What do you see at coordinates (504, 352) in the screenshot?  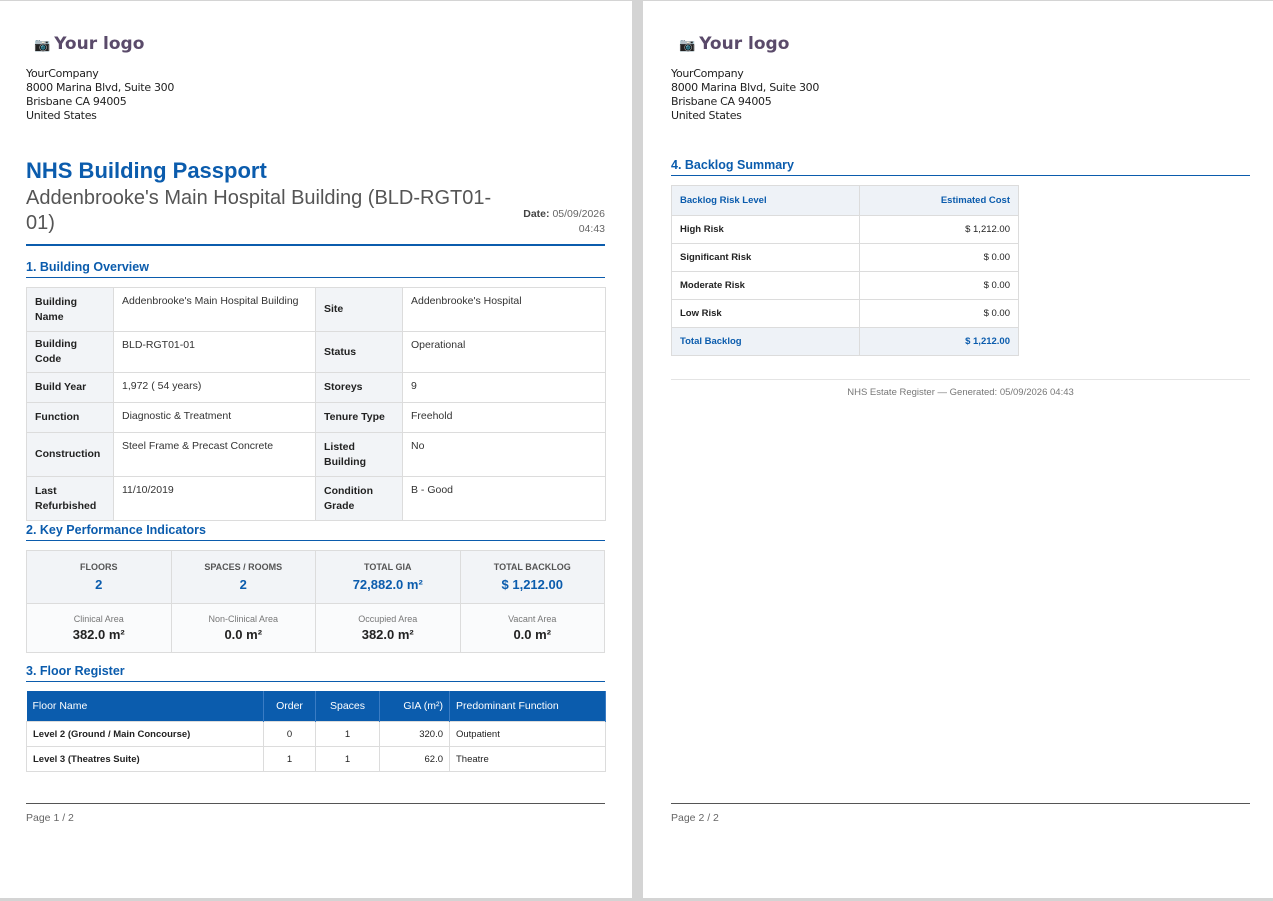 I see `field-value: Operational` at bounding box center [504, 352].